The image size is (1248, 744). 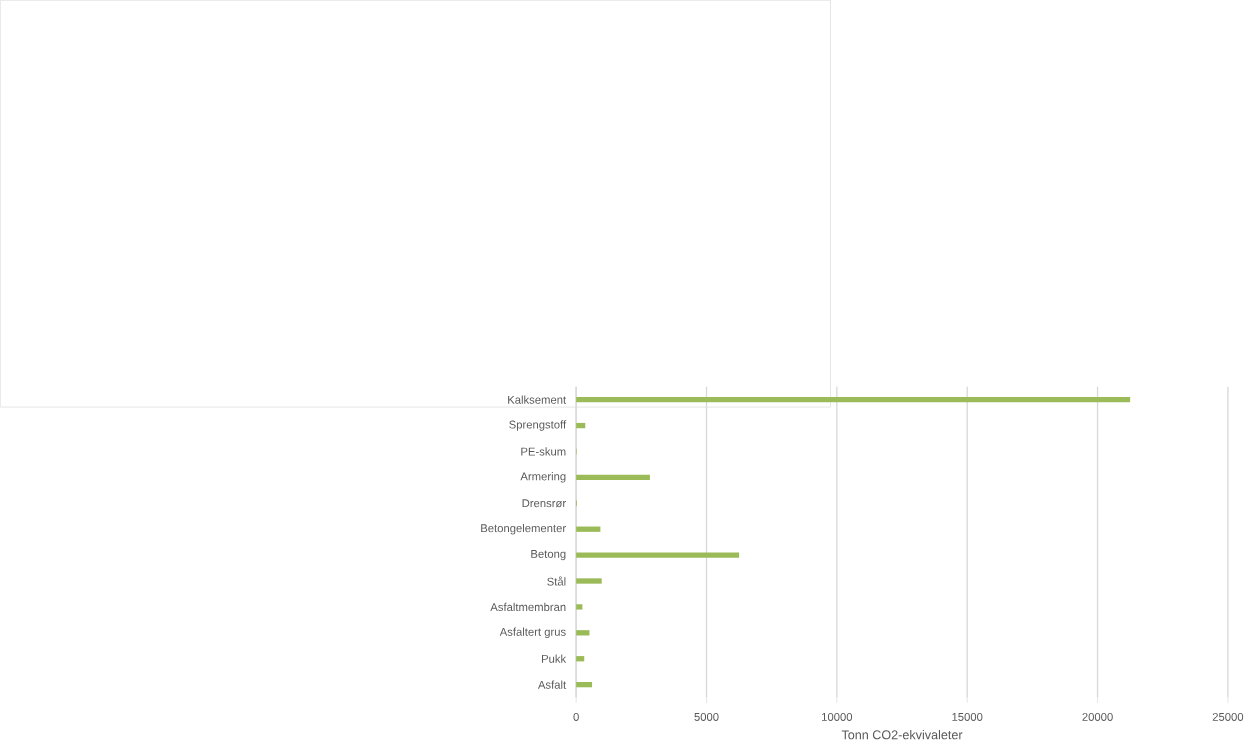 What do you see at coordinates (528, 607) in the screenshot?
I see `y-tick-label: Asfaltmembran` at bounding box center [528, 607].